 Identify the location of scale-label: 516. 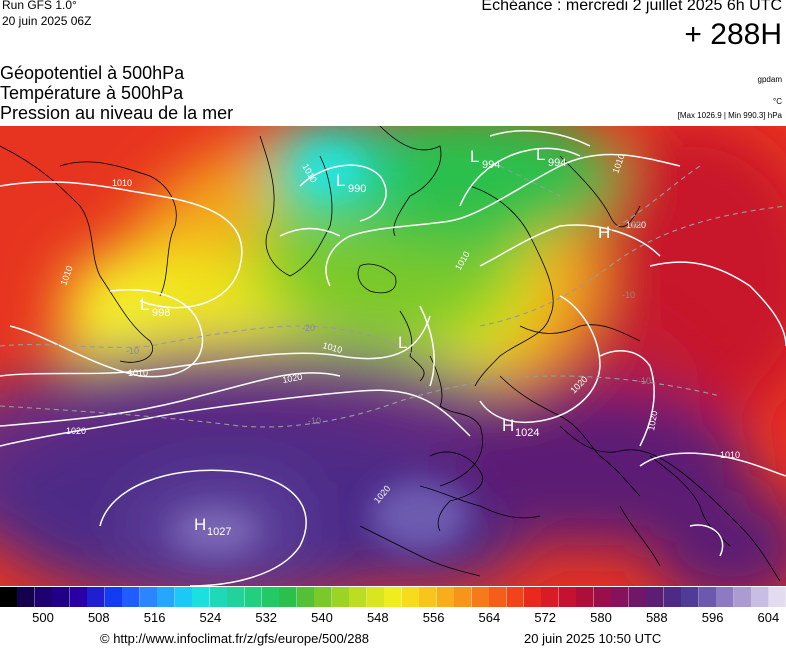
(154, 617).